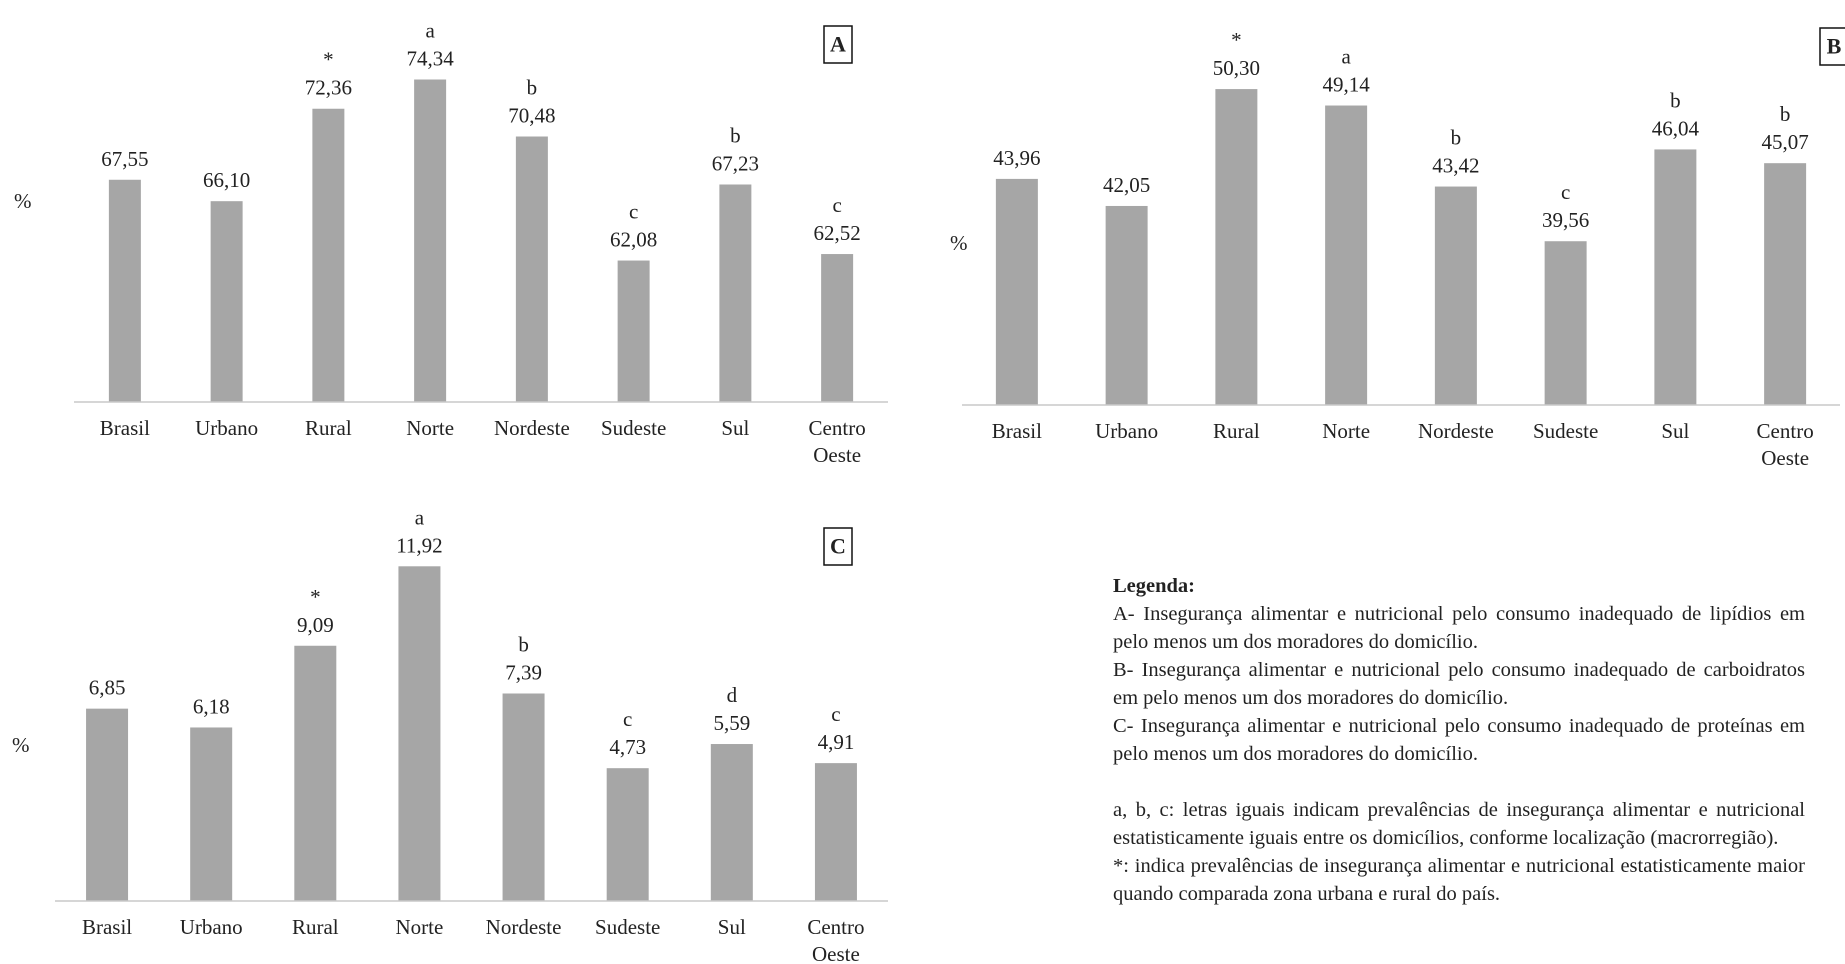 The height and width of the screenshot is (964, 1845). What do you see at coordinates (1126, 185) in the screenshot?
I see `data-label: 42,05` at bounding box center [1126, 185].